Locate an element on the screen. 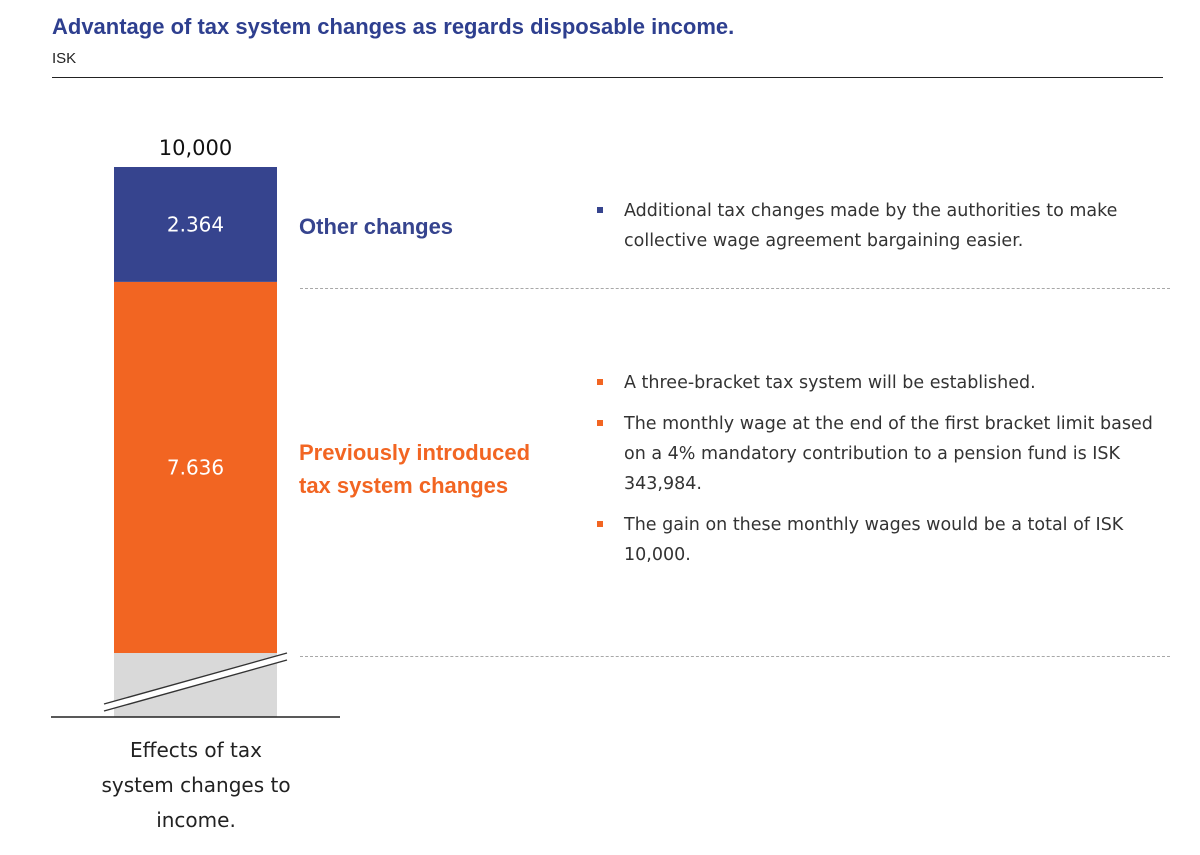 The width and height of the screenshot is (1200, 855). bar-segment-previous-changes is located at coordinates (195, 467).